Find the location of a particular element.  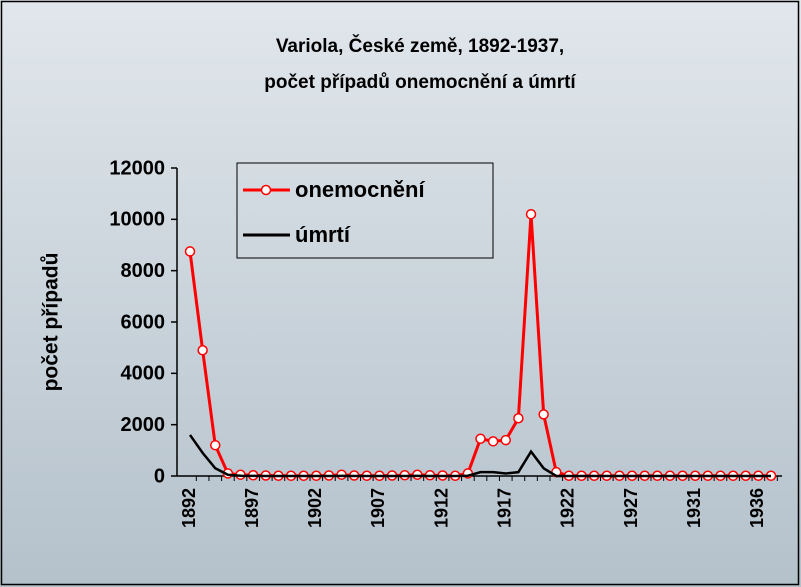

legend-label: úmrtí is located at coordinates (323, 234).